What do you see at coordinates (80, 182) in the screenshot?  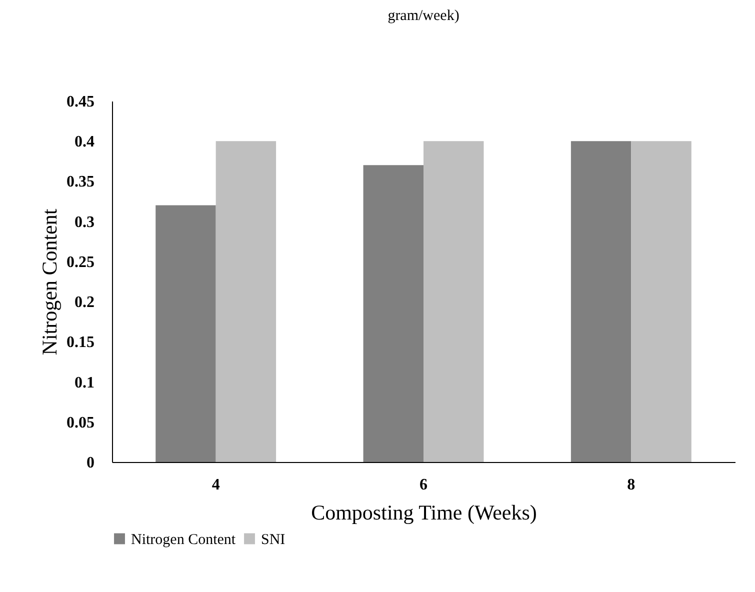 I see `y-tick-label: 0.35` at bounding box center [80, 182].